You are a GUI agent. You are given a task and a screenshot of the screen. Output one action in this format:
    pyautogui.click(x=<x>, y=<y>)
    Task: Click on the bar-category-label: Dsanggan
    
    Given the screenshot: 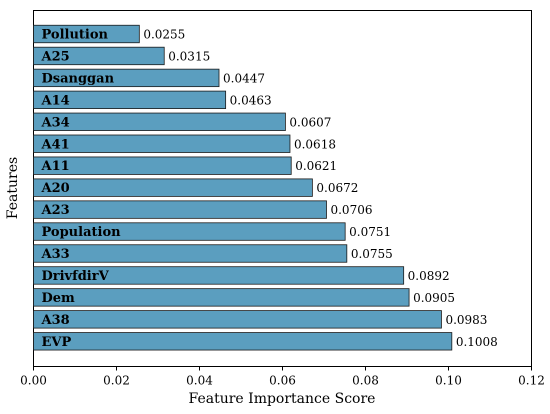 What is the action you would take?
    pyautogui.click(x=78, y=78)
    